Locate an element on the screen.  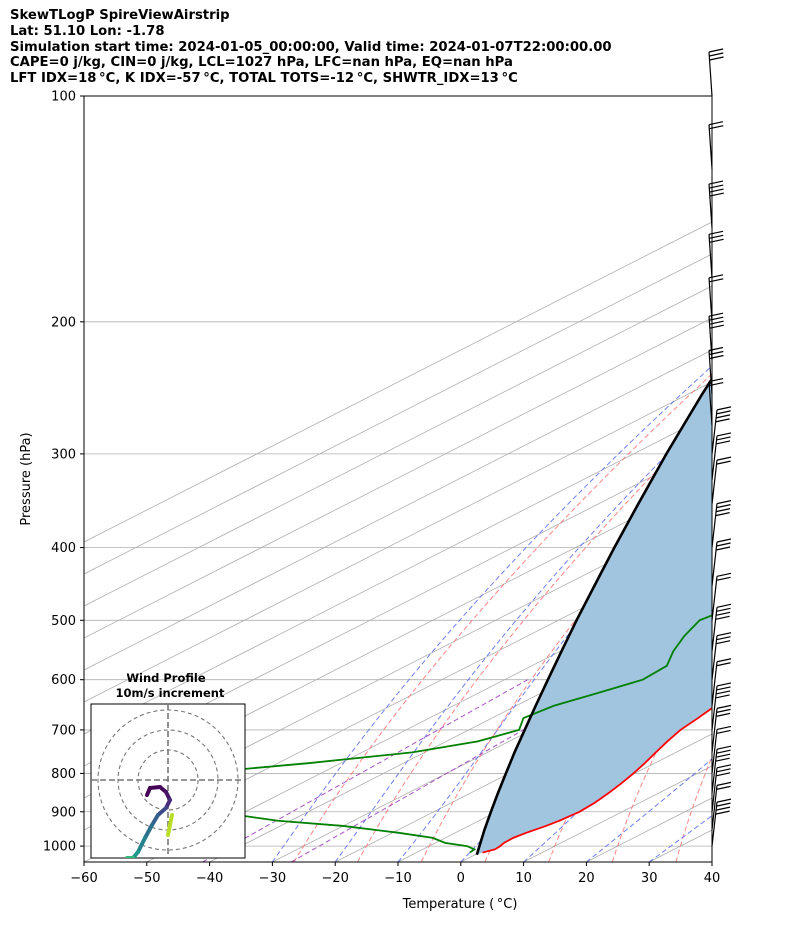
y-tick-label: 1000 is located at coordinates (59, 847).